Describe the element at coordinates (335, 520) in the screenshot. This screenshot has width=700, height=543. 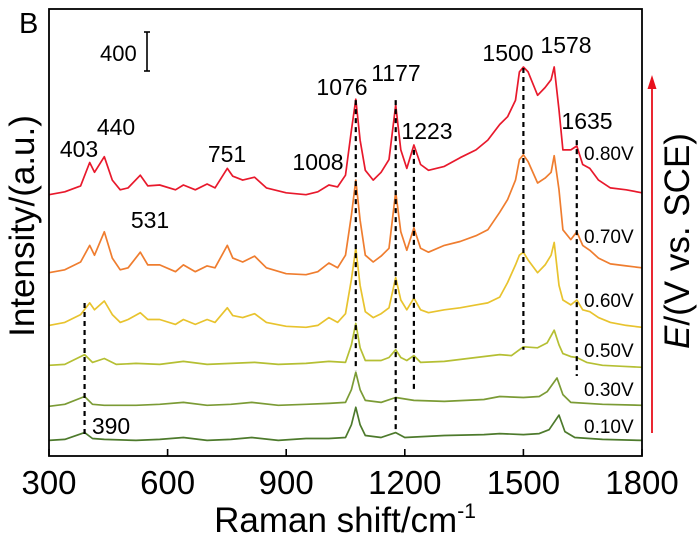
I see `x-axis-label-text: Raman shift/cm` at that location.